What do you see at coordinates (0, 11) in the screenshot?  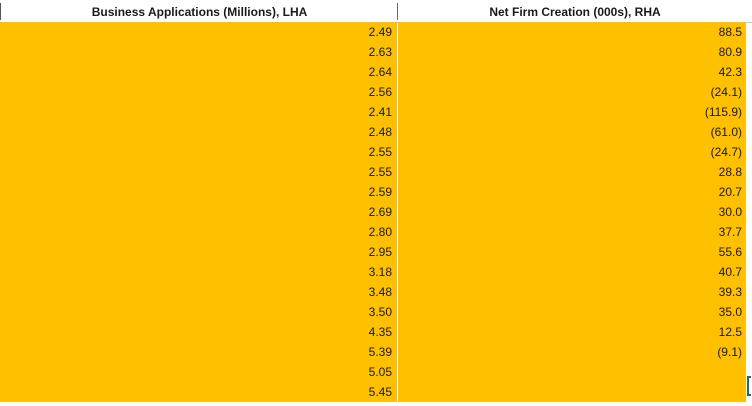 I see `left-edge-line` at bounding box center [0, 11].